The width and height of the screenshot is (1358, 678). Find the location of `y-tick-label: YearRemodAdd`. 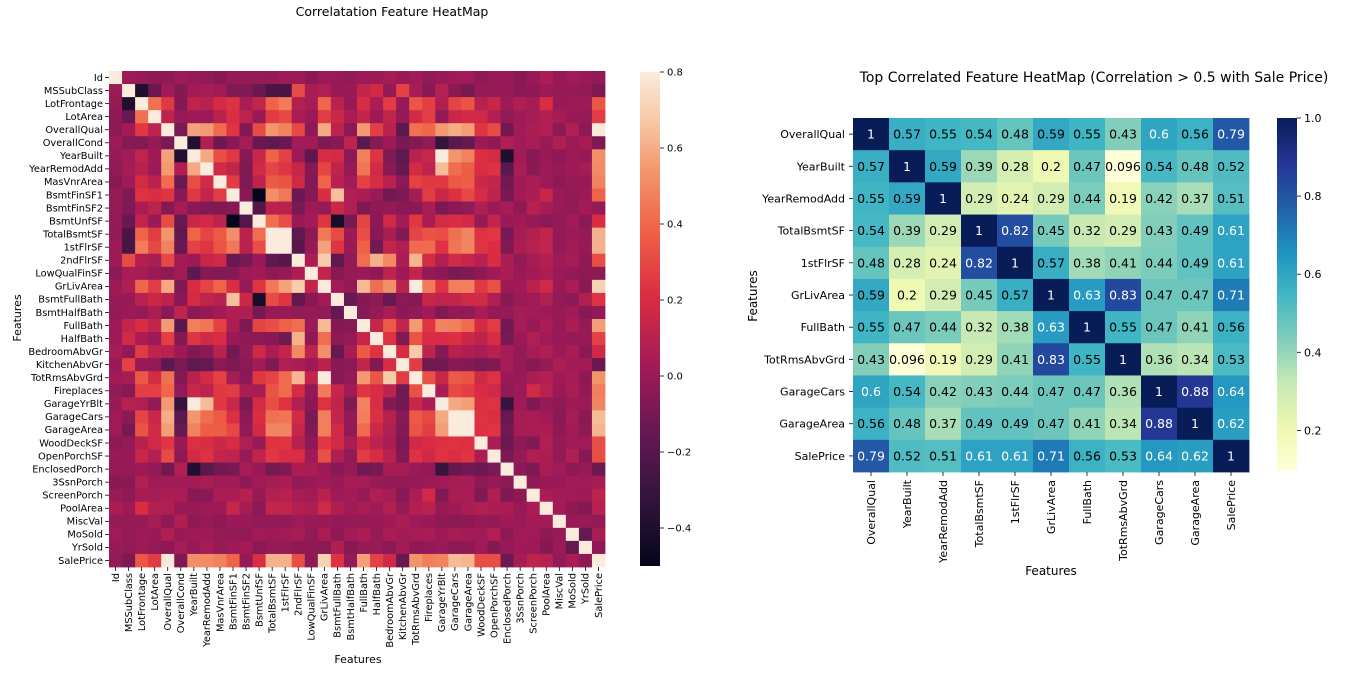

y-tick-label: YearRemodAdd is located at coordinates (803, 198).